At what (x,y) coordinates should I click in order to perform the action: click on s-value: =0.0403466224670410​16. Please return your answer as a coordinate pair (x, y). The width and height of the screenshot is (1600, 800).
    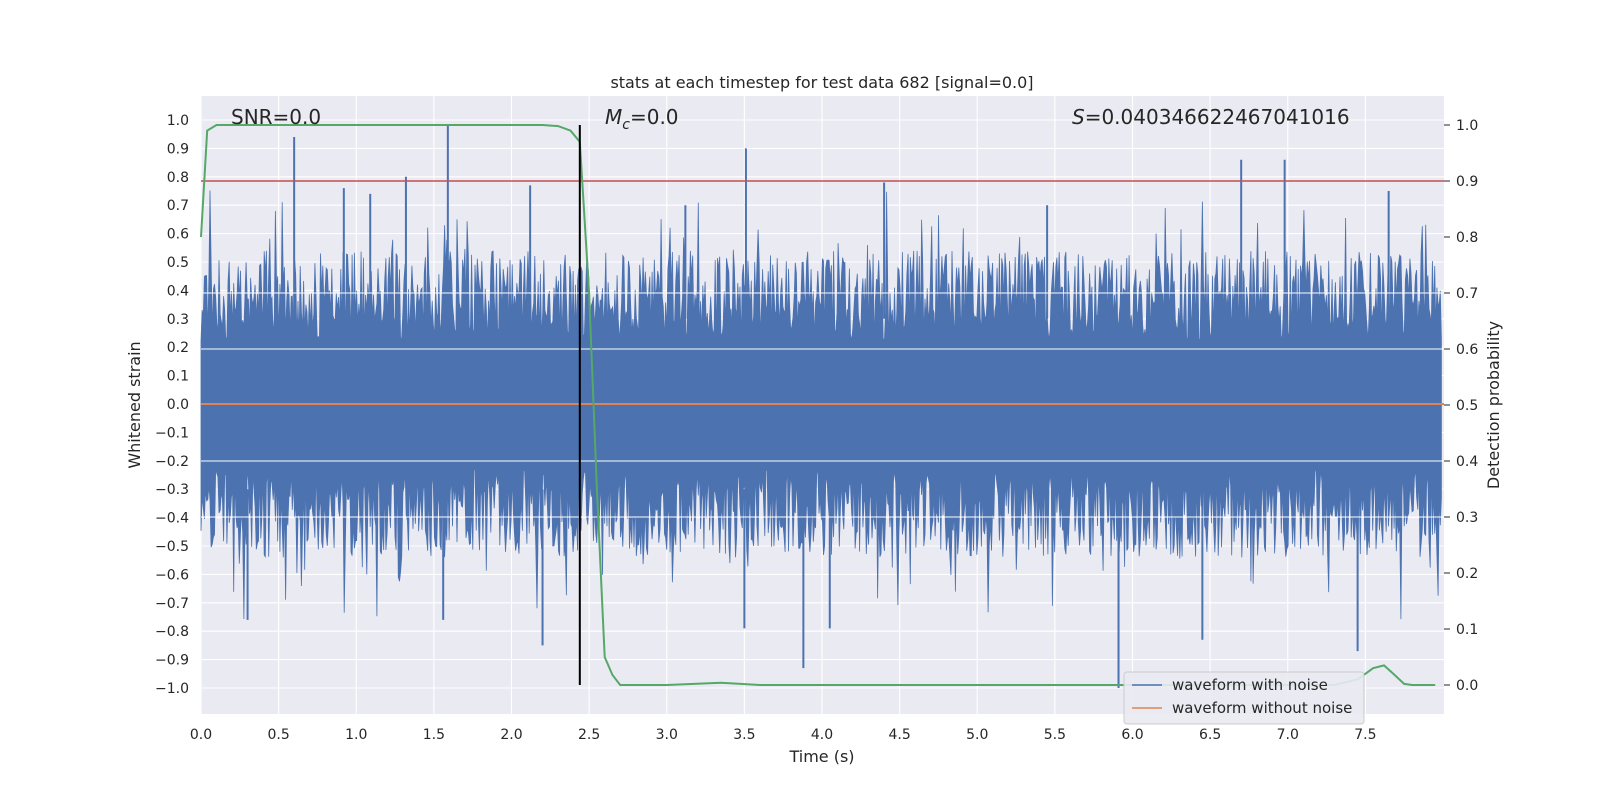
    Looking at the image, I should click on (1217, 117).